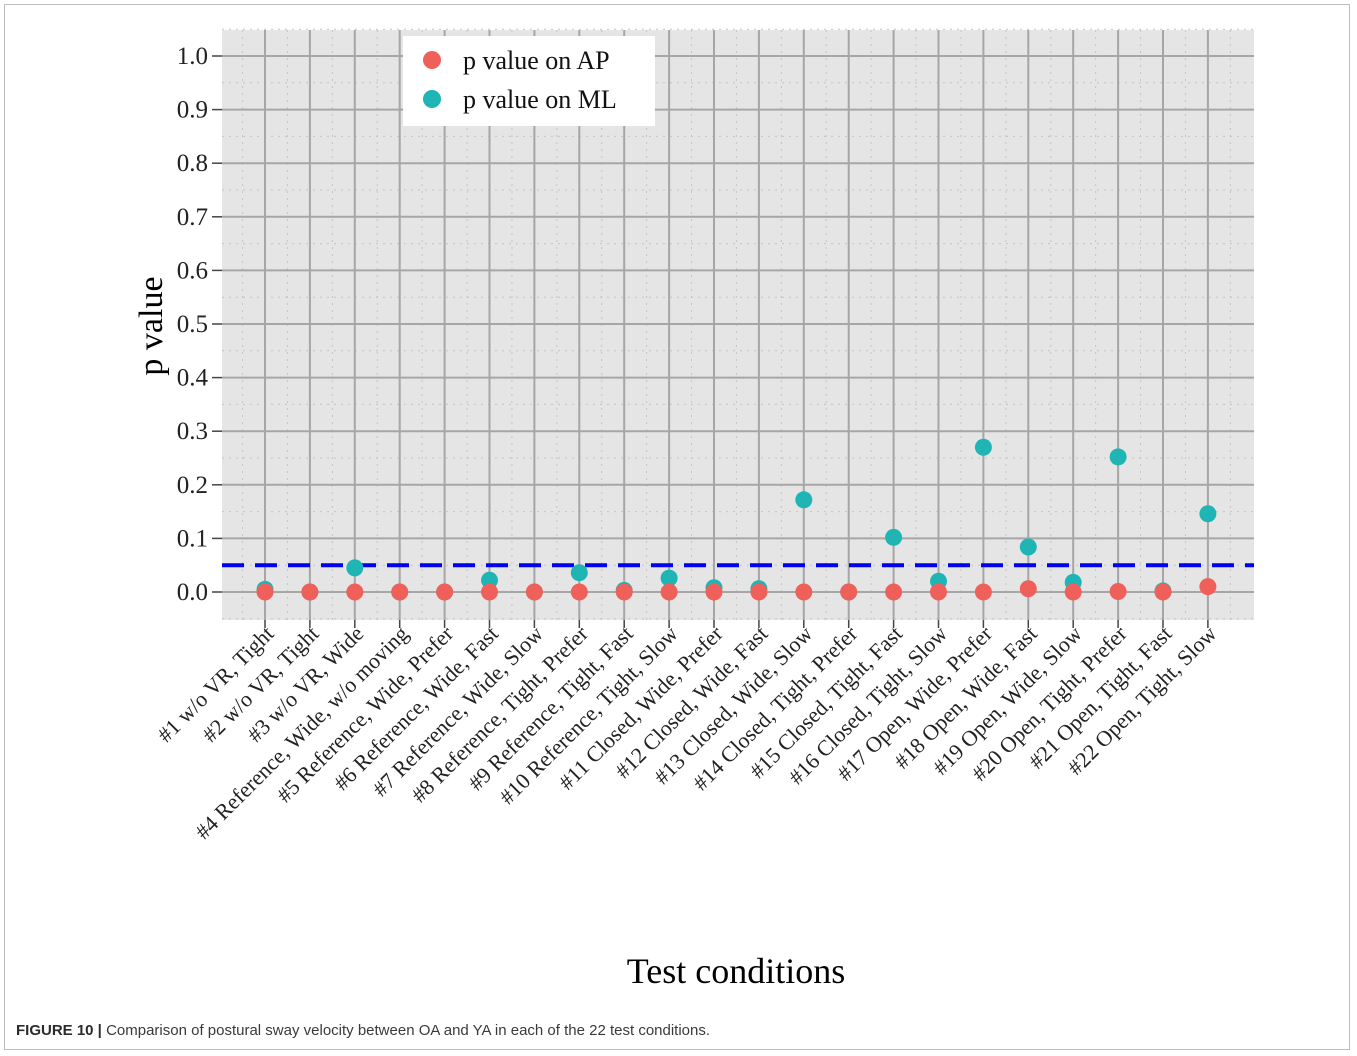  I want to click on legend-key-ap, so click(432, 60).